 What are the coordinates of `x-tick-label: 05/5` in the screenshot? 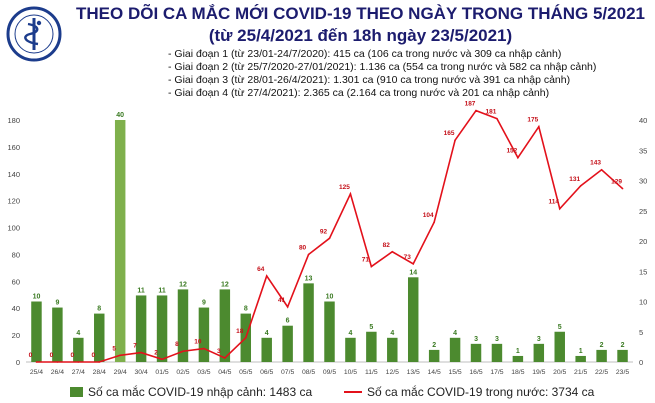 It's located at (245, 372).